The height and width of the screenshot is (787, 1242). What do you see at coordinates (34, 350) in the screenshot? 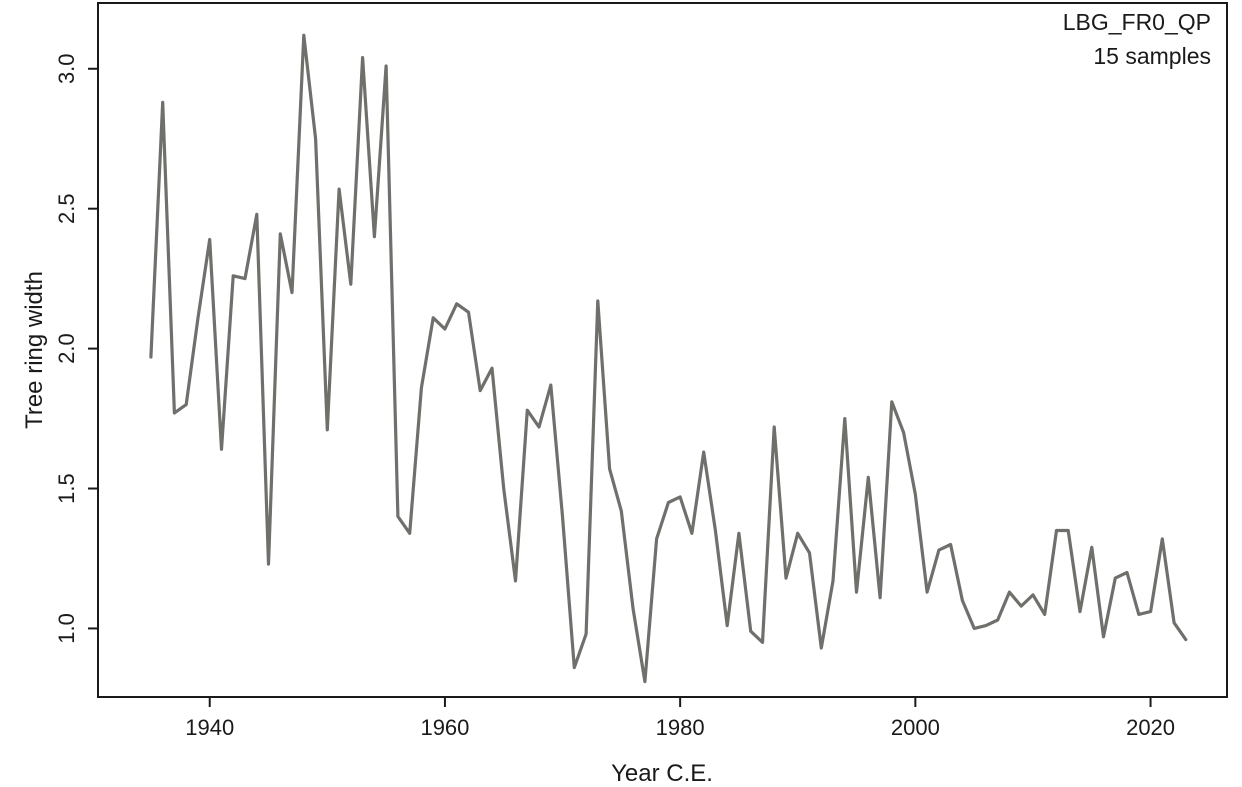
I see `y-axis-label: Tree ring width` at bounding box center [34, 350].